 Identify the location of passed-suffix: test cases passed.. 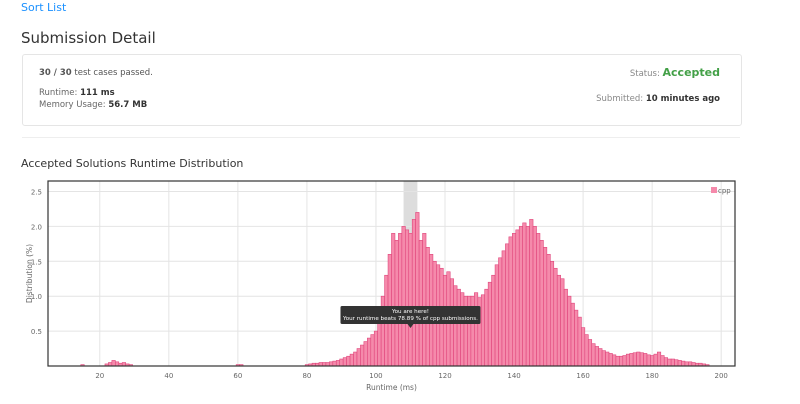
(113, 73).